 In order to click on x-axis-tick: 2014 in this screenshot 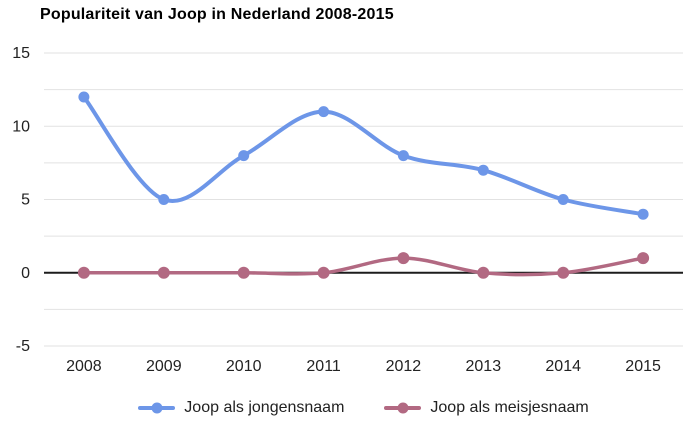, I will do `click(563, 366)`.